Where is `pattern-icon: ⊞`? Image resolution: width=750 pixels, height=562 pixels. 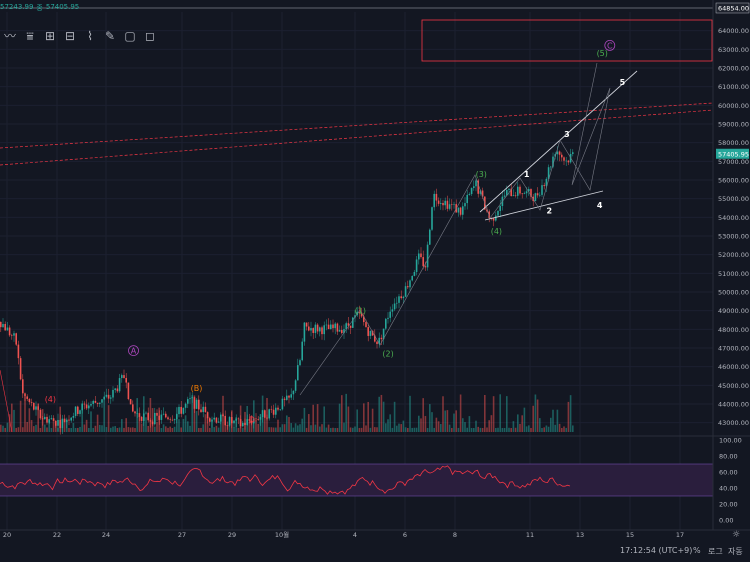
pattern-icon: ⊞ is located at coordinates (50, 36).